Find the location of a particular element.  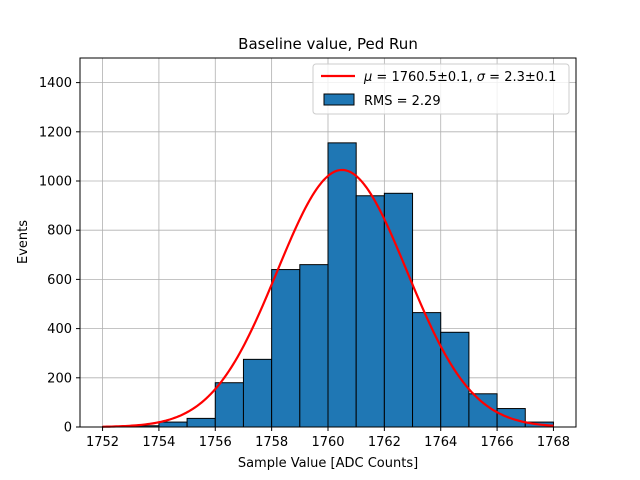

y-tick-label: 1400 is located at coordinates (55, 83).